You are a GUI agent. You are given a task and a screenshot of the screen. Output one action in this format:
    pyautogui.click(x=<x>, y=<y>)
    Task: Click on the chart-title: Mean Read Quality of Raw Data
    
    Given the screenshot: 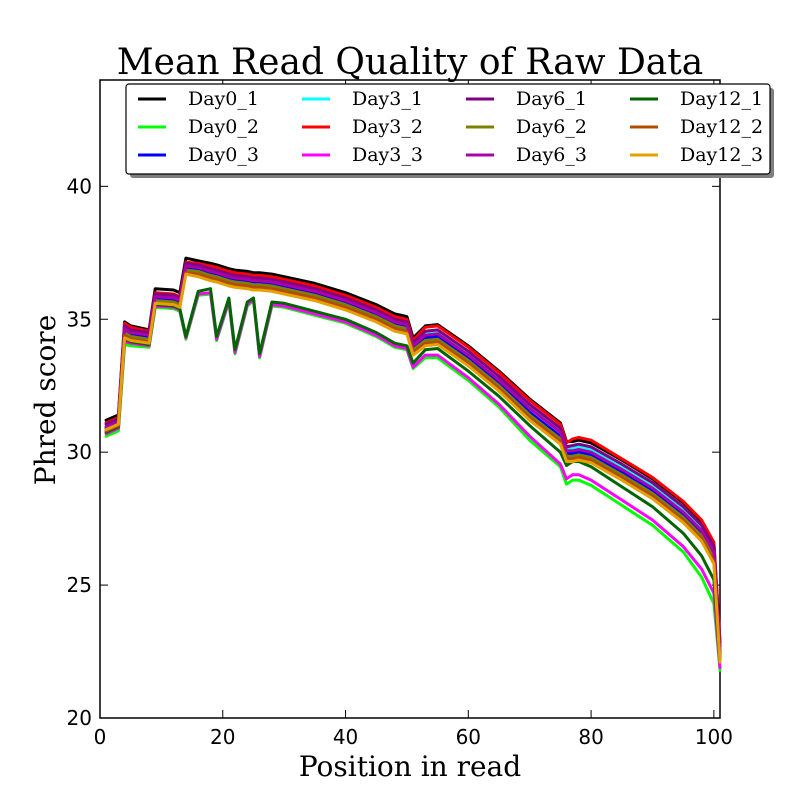 What is the action you would take?
    pyautogui.click(x=410, y=62)
    